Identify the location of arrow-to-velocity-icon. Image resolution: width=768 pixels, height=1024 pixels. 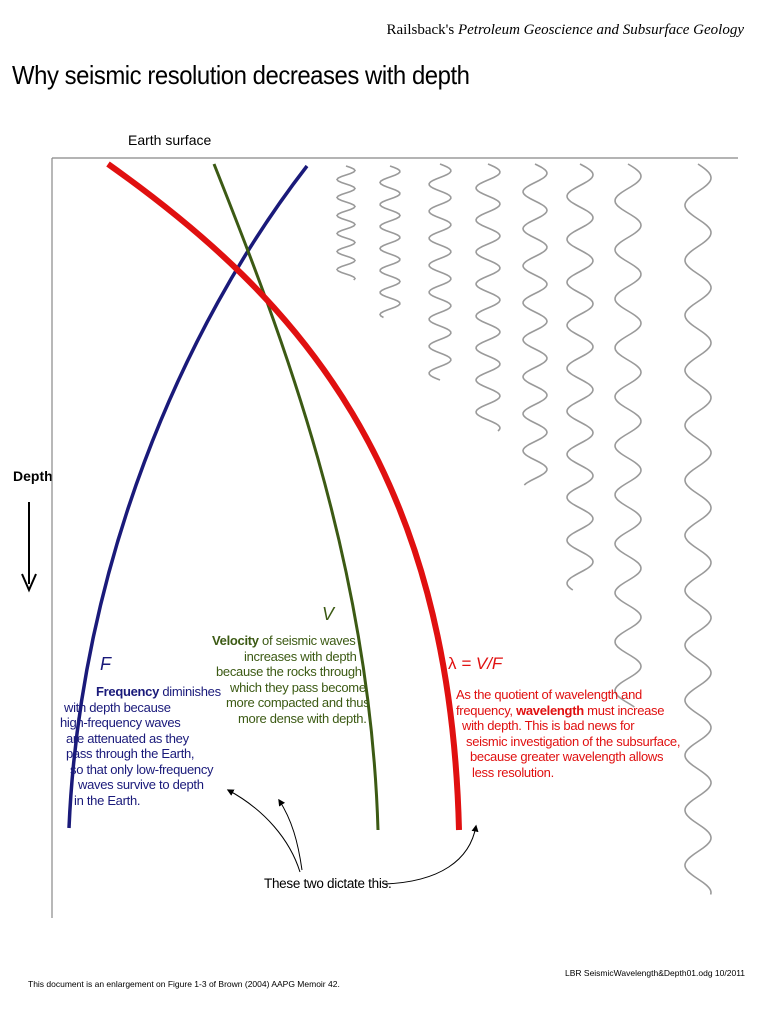
(290, 834).